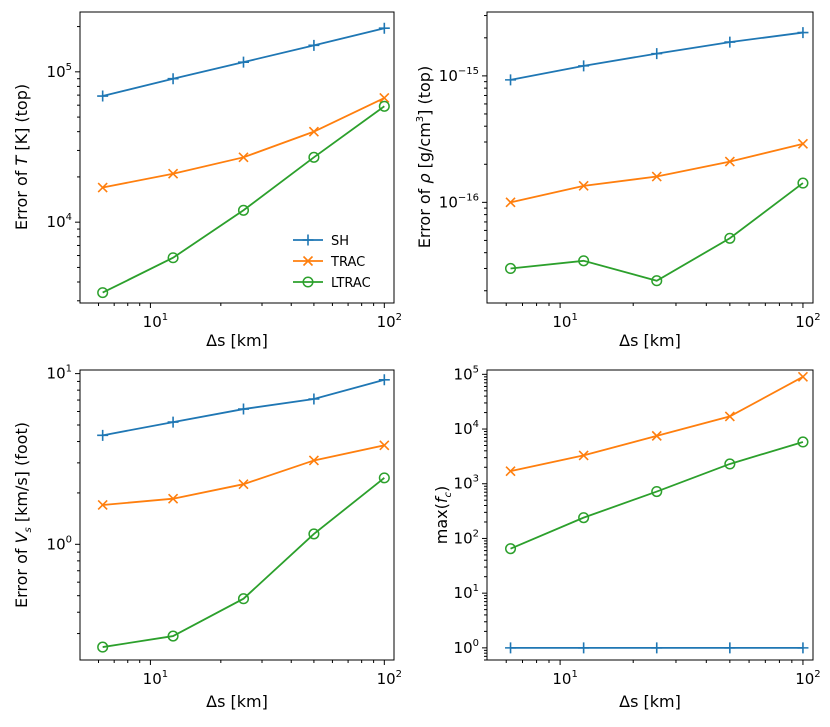 The image size is (830, 727). Describe the element at coordinates (21, 157) in the screenshot. I see `y-axis-label: Error of T [K] (top)` at that location.